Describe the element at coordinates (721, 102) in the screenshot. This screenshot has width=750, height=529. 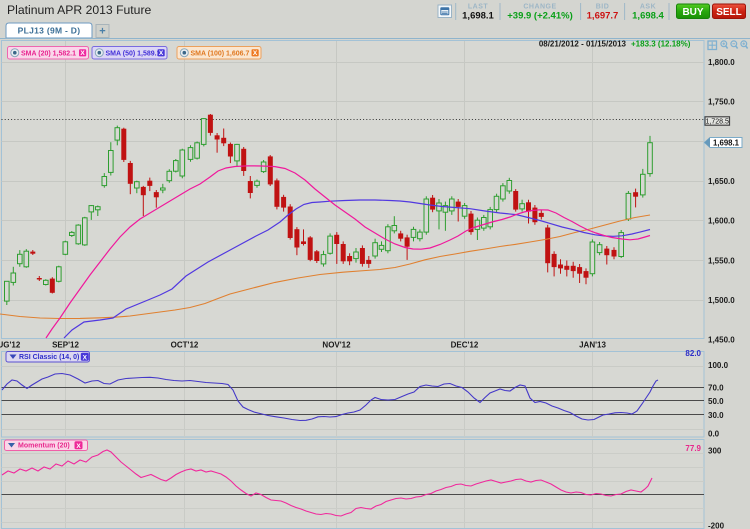
I see `svg-text: 1,750.0` at that location.